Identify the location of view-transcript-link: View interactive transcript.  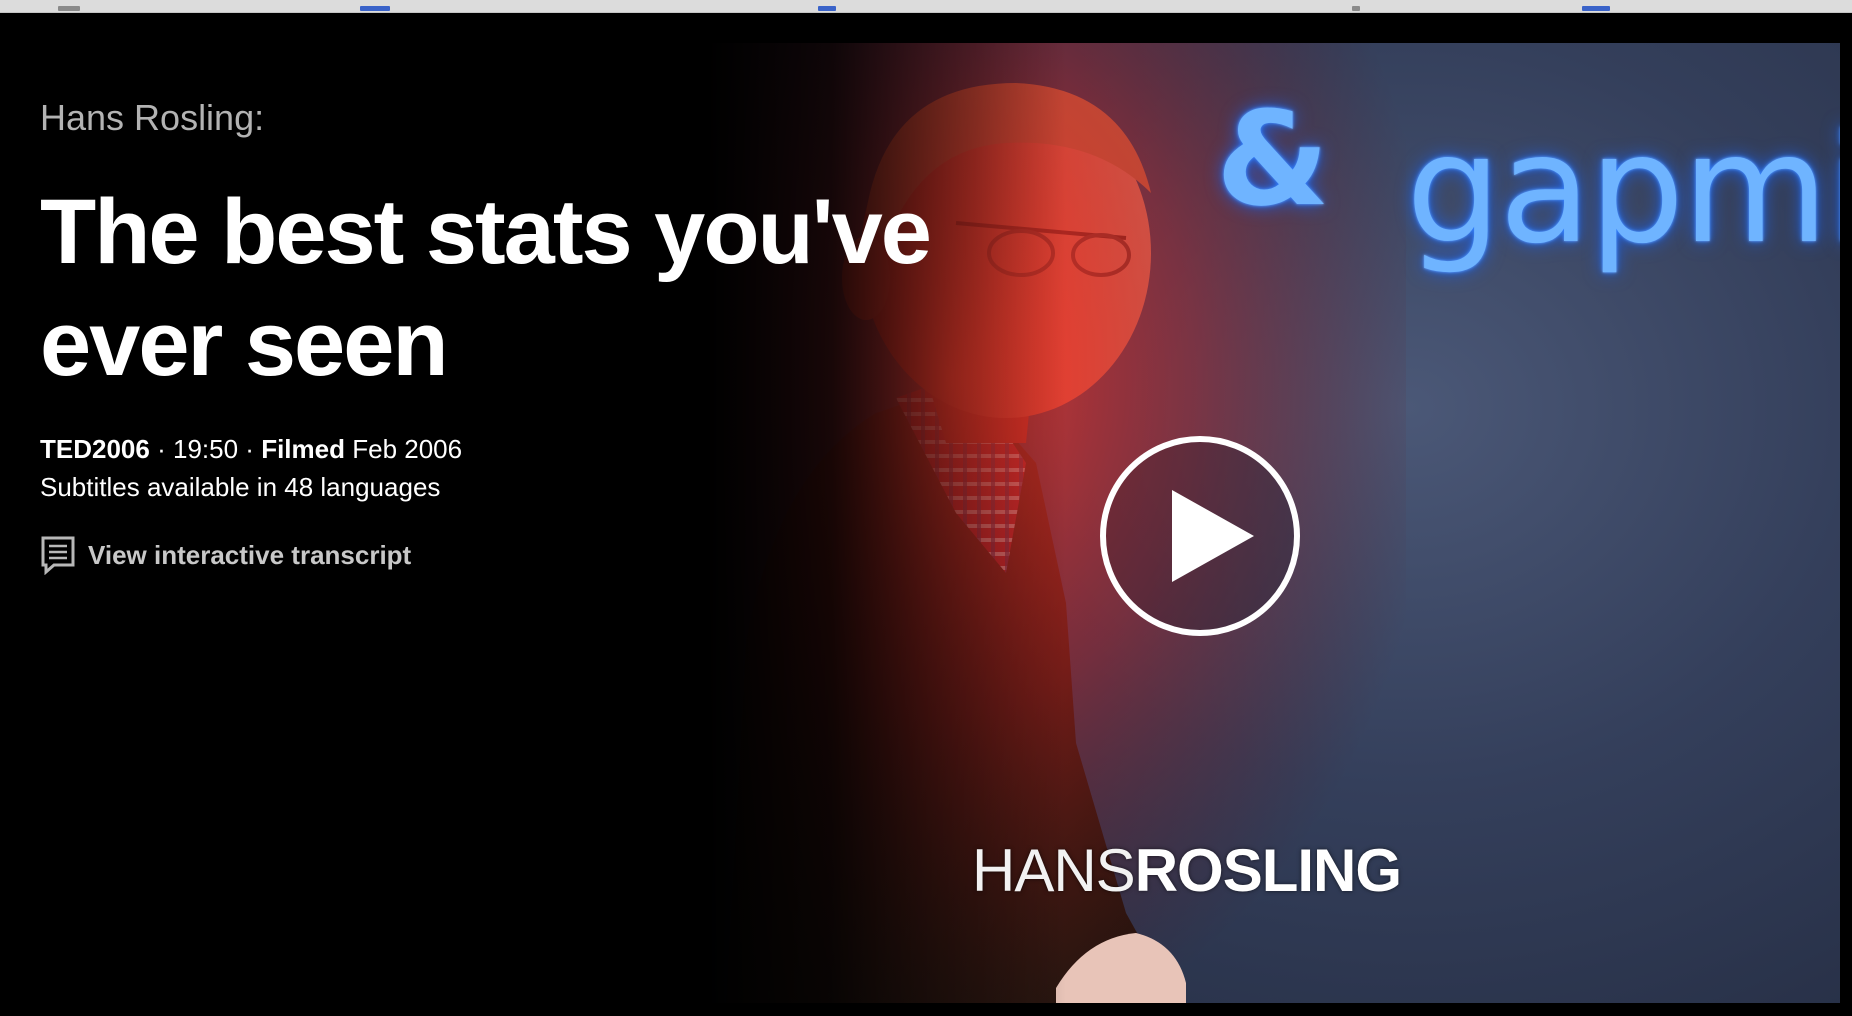
(225, 555).